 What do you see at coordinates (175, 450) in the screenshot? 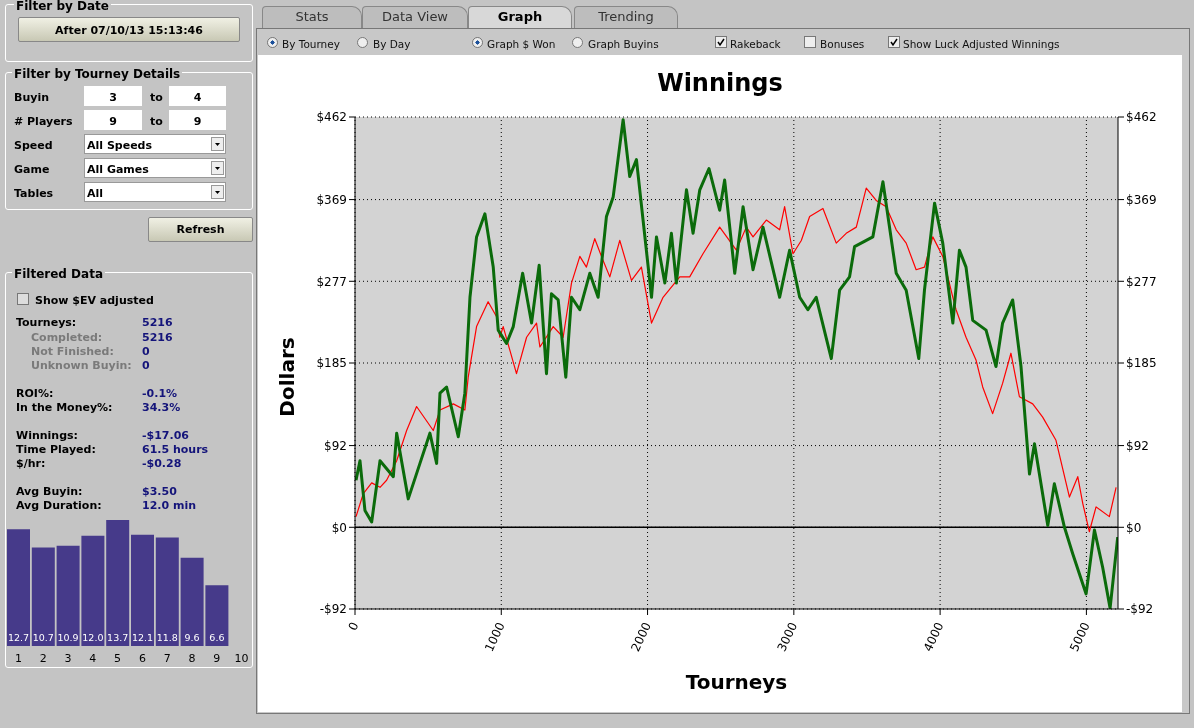
I see `text: 61.5 hours` at bounding box center [175, 450].